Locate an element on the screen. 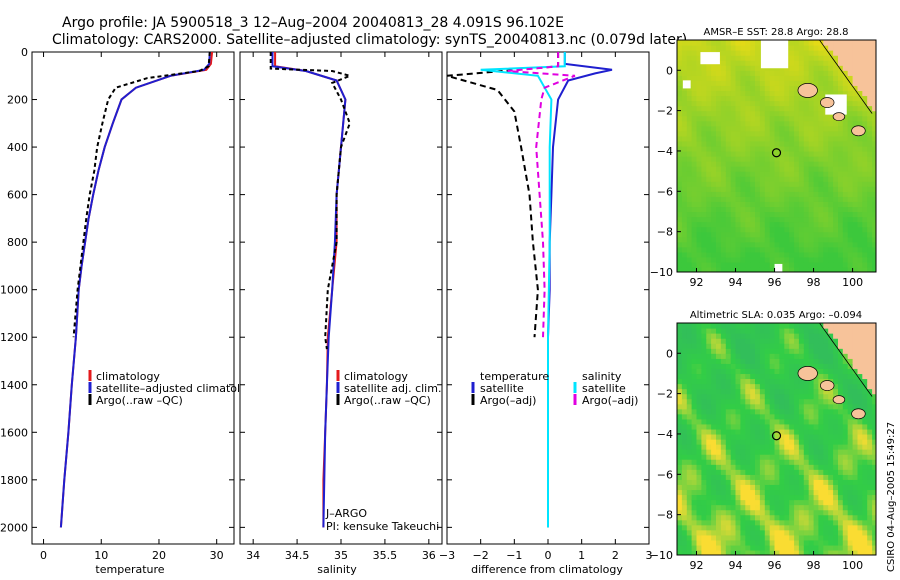 Image resolution: width=900 pixels, height=580 pixels. x-tick-label: 2 is located at coordinates (615, 555).